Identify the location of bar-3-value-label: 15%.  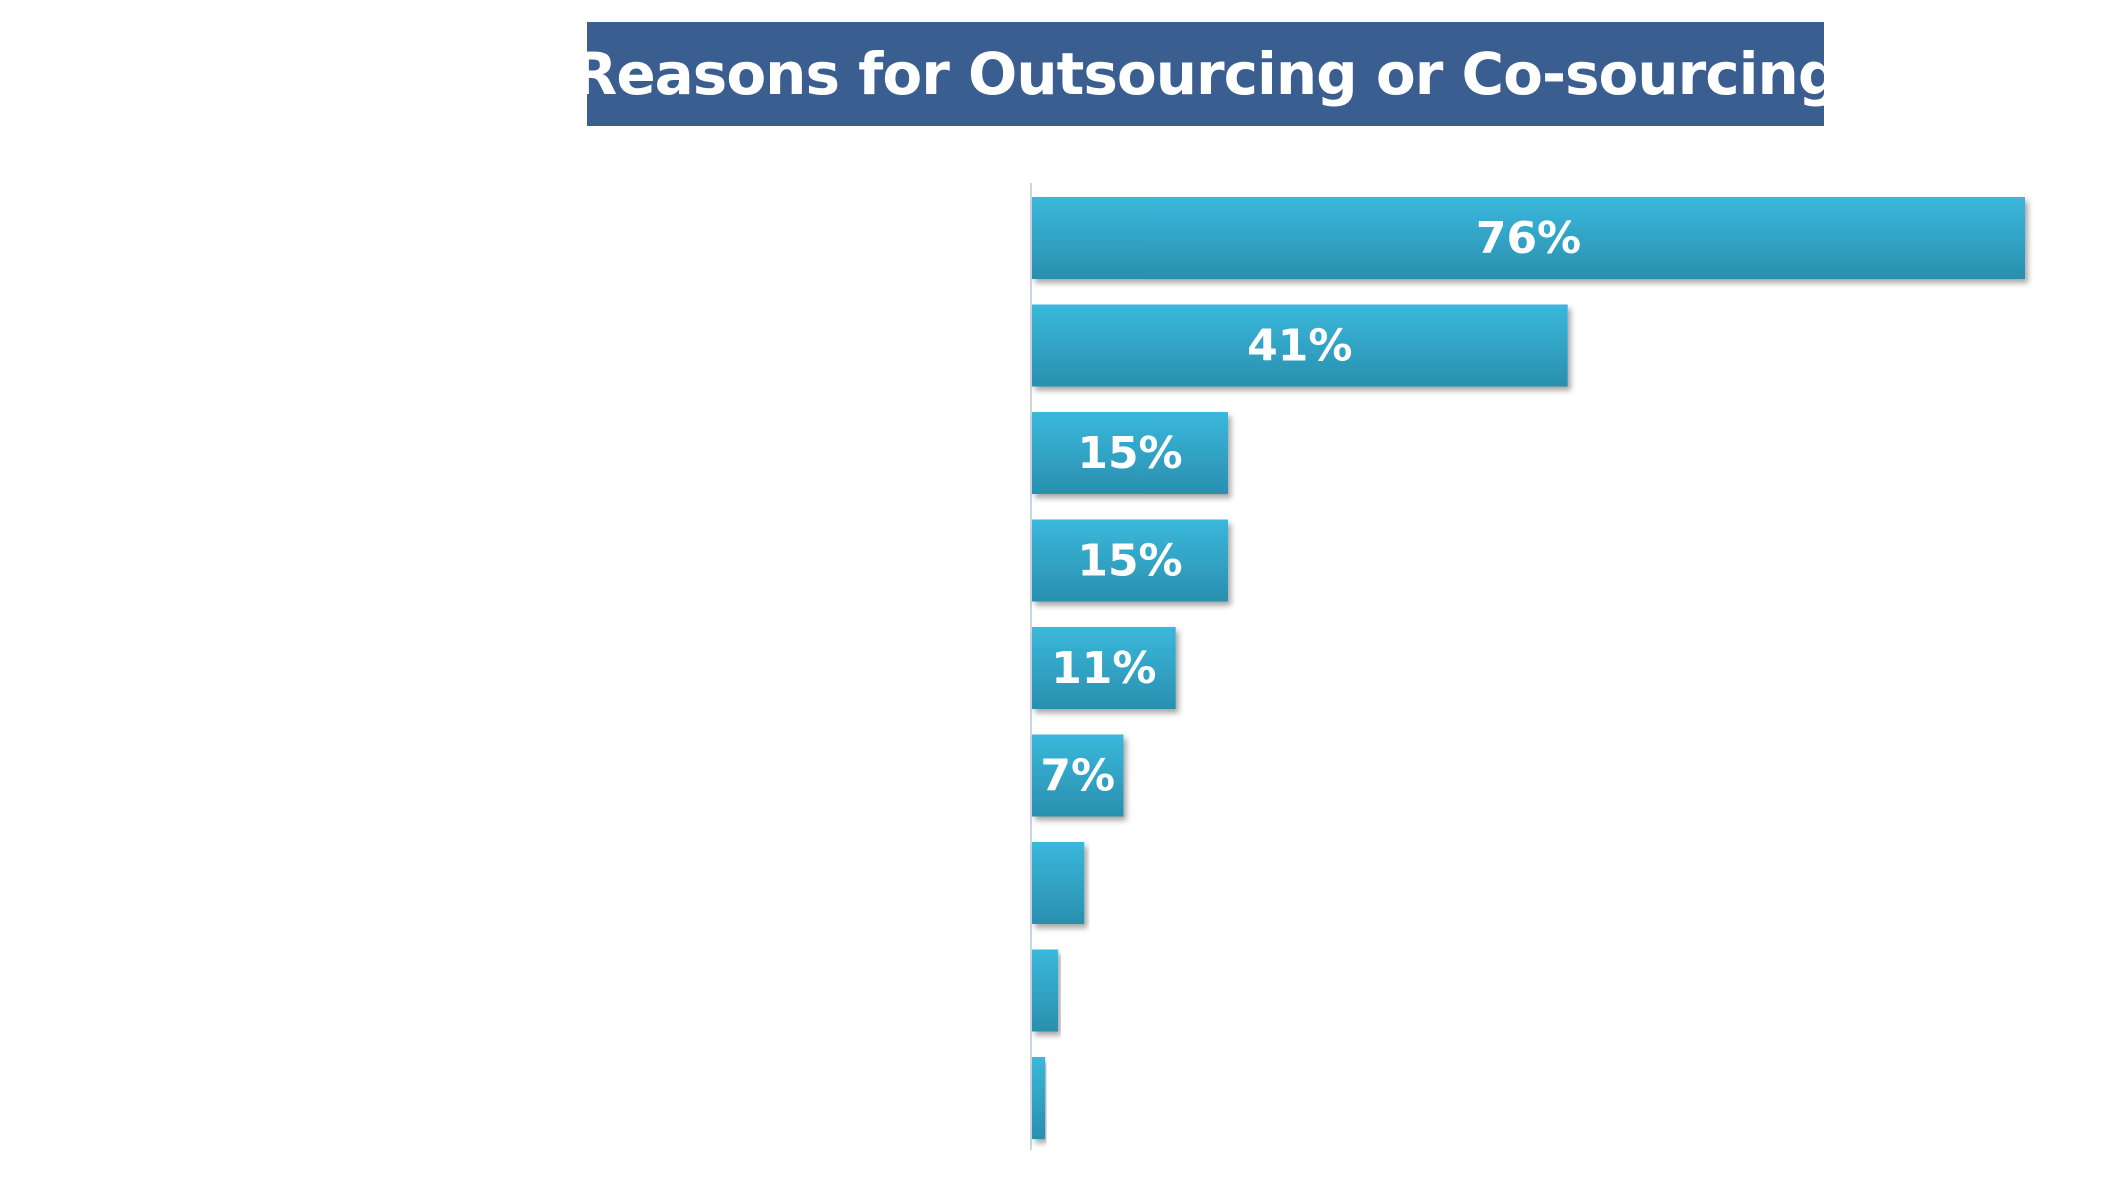
(1129, 453).